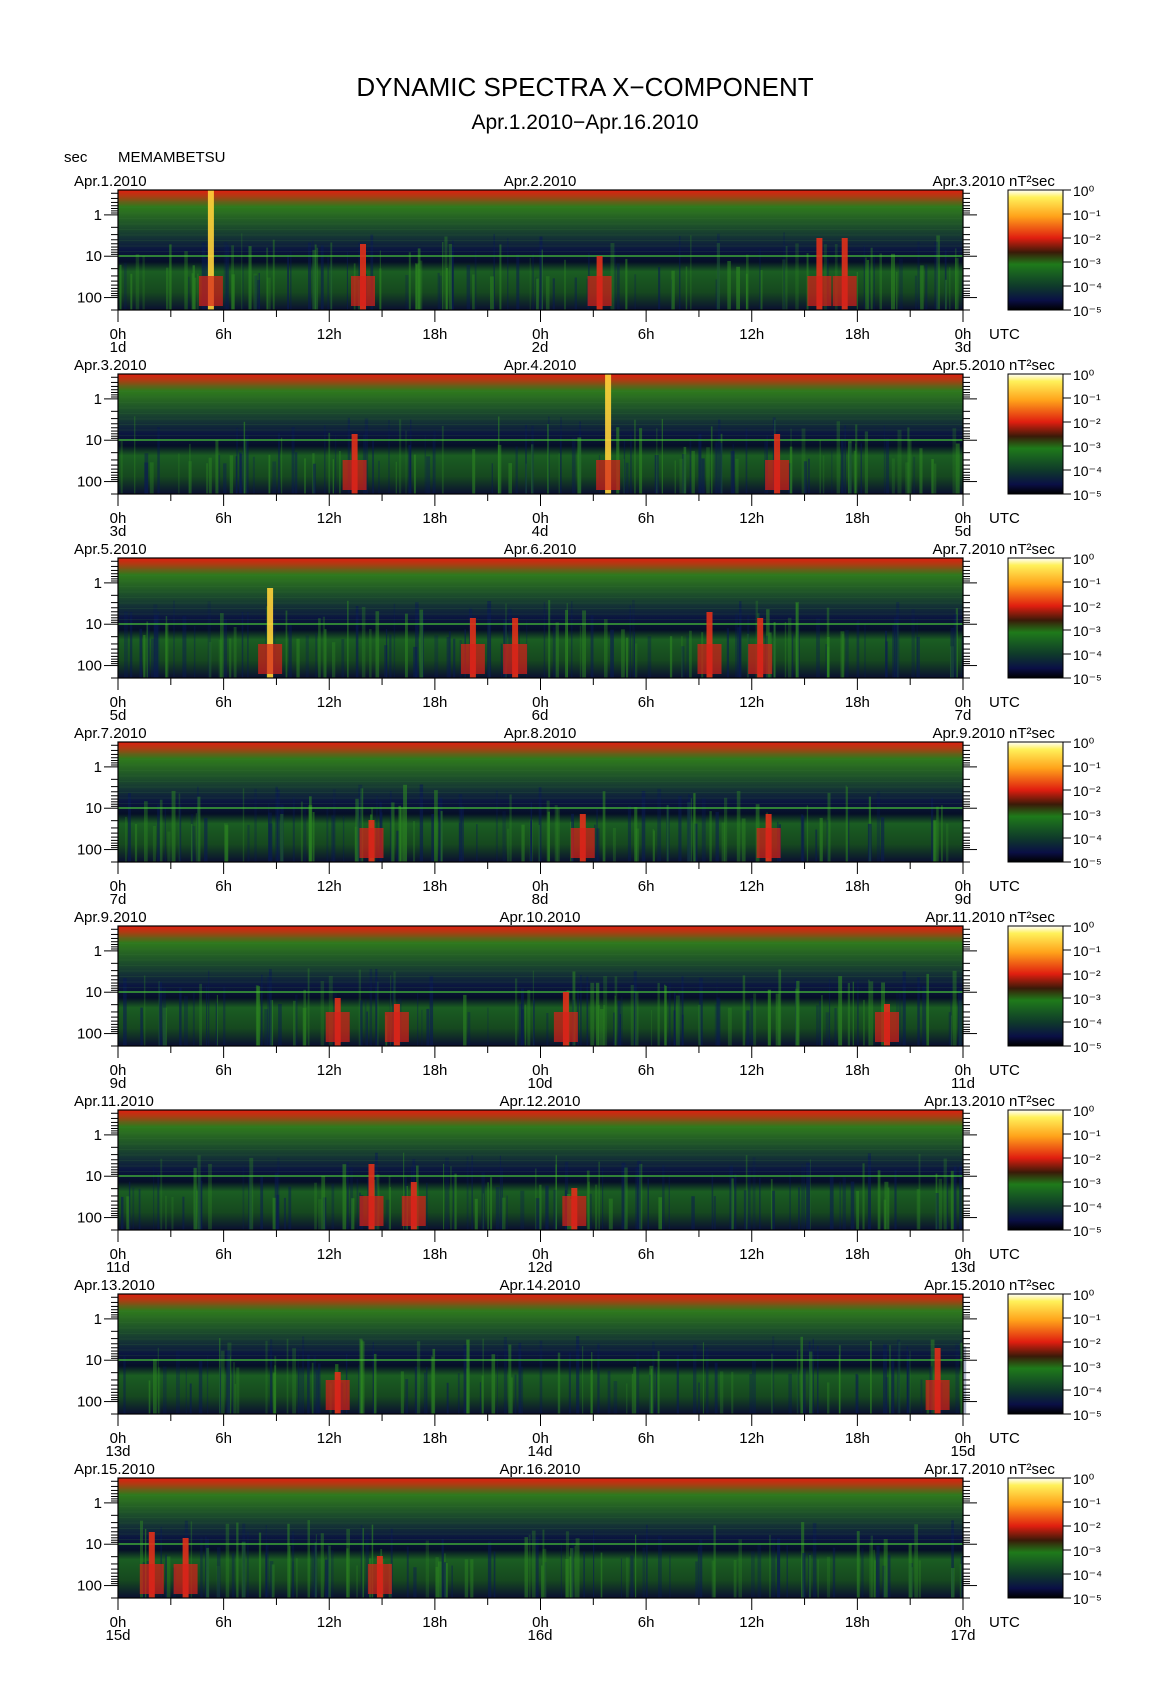 This screenshot has height=1704, width=1156. What do you see at coordinates (110, 917) in the screenshot?
I see `panel-date-left: Apr.9.2010` at bounding box center [110, 917].